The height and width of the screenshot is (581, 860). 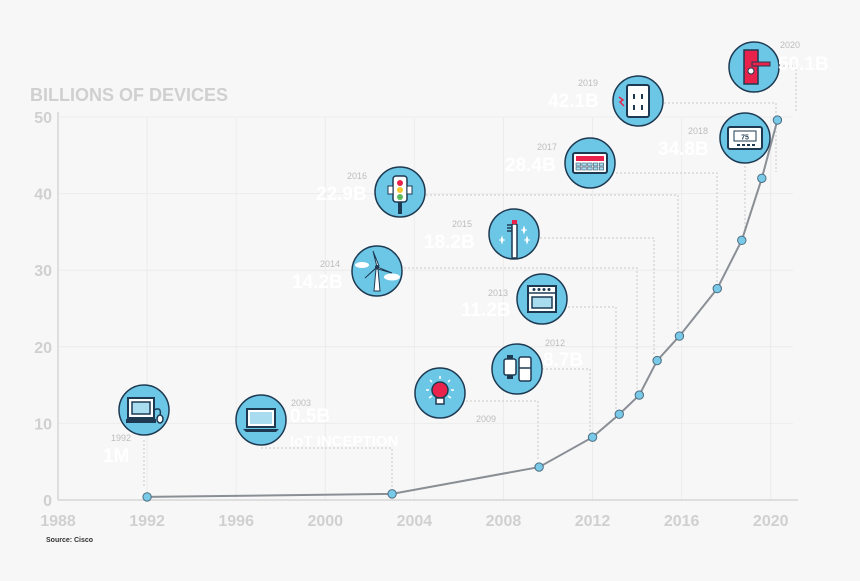 I want to click on value-label-2013: 11.2B, so click(x=486, y=310).